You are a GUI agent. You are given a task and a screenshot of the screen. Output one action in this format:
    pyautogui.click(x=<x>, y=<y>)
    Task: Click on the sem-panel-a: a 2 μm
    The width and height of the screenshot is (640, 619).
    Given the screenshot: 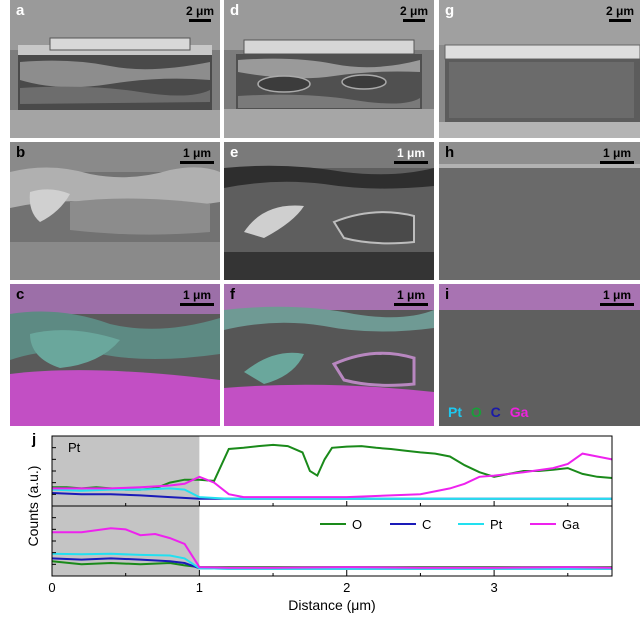 What is the action you would take?
    pyautogui.click(x=115, y=69)
    